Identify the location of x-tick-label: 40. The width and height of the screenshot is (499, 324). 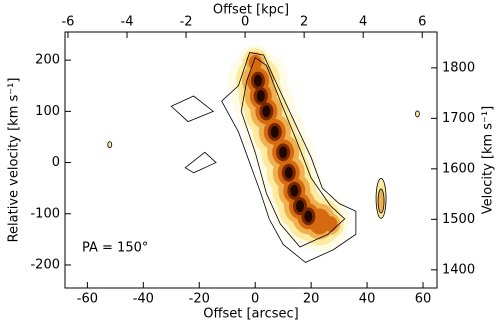
(367, 299).